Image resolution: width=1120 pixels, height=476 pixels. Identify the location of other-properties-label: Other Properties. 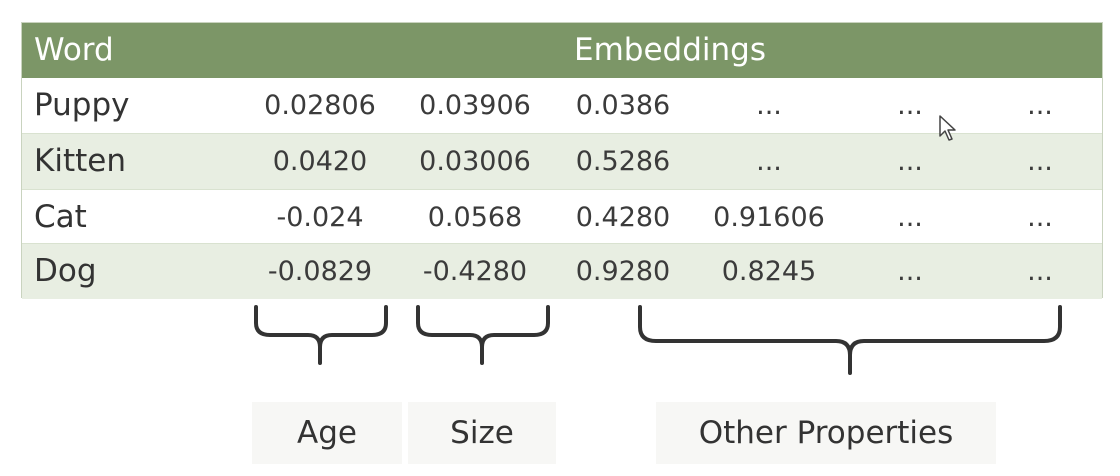
(826, 433).